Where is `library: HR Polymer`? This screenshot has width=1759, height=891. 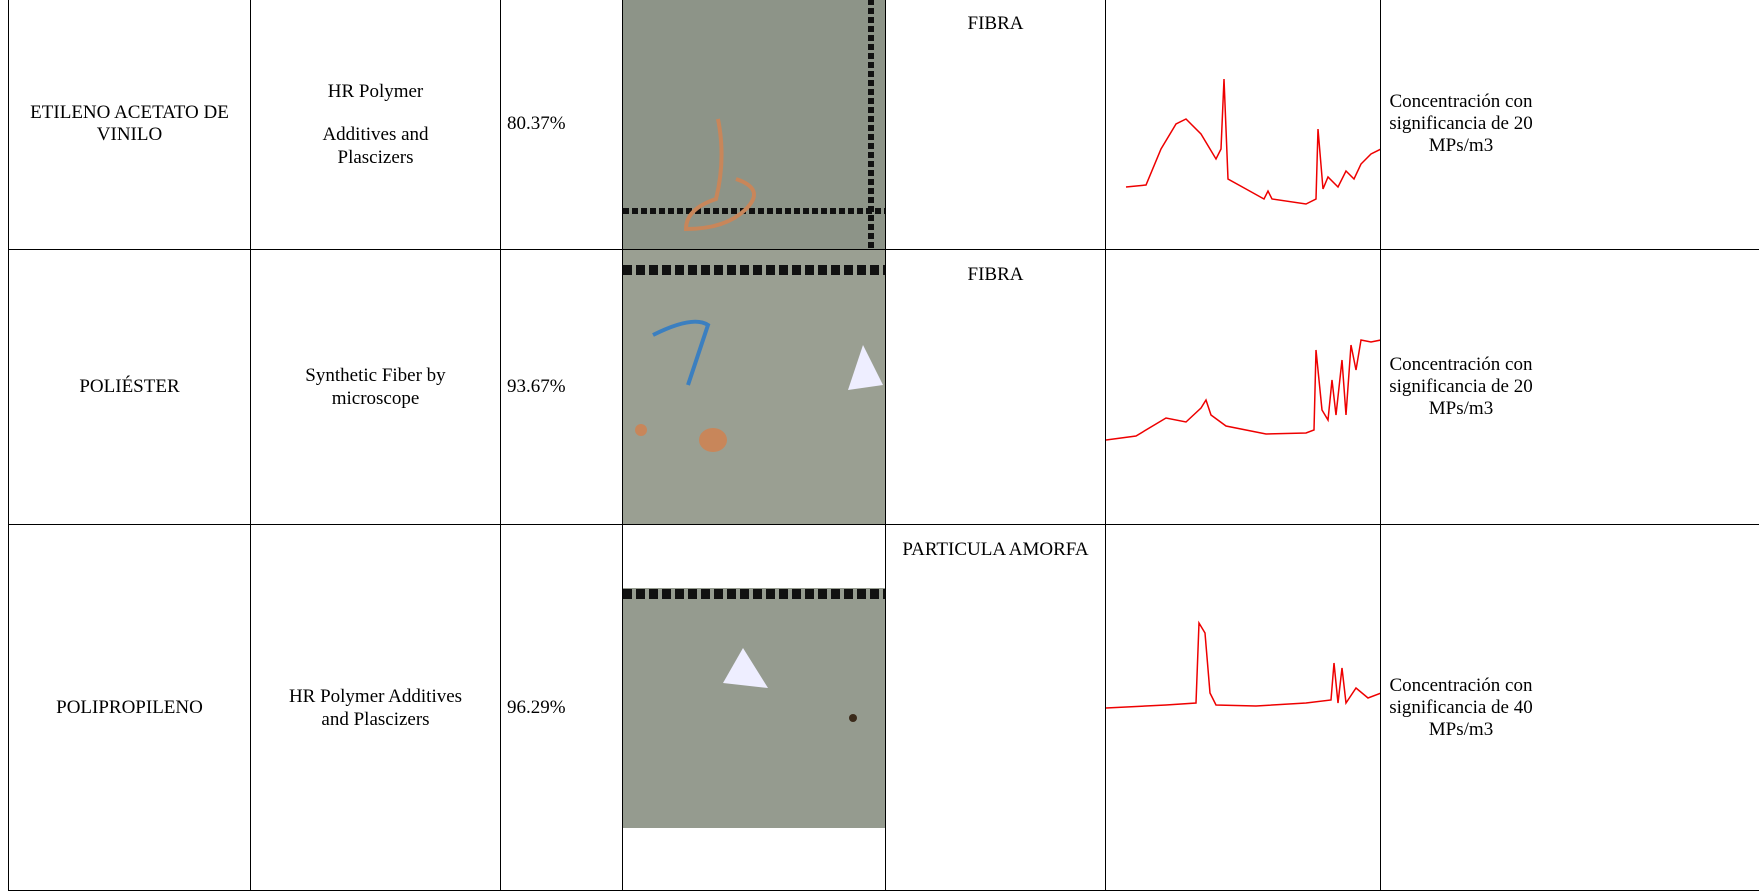
library: HR Polymer is located at coordinates (376, 91).